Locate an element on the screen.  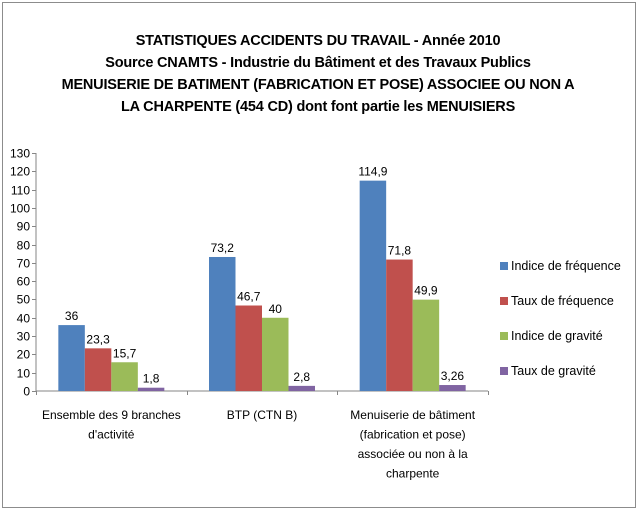
data-label: 49,9 is located at coordinates (426, 291).